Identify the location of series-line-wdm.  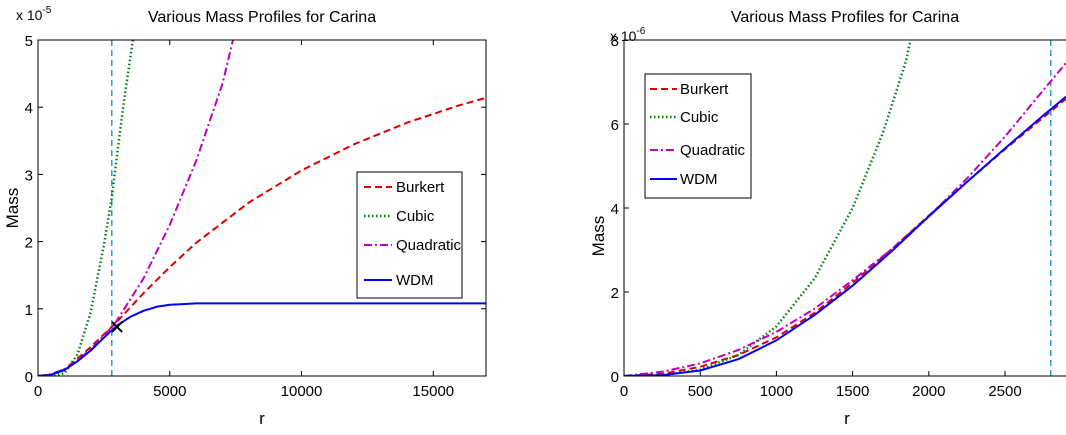
(262, 339).